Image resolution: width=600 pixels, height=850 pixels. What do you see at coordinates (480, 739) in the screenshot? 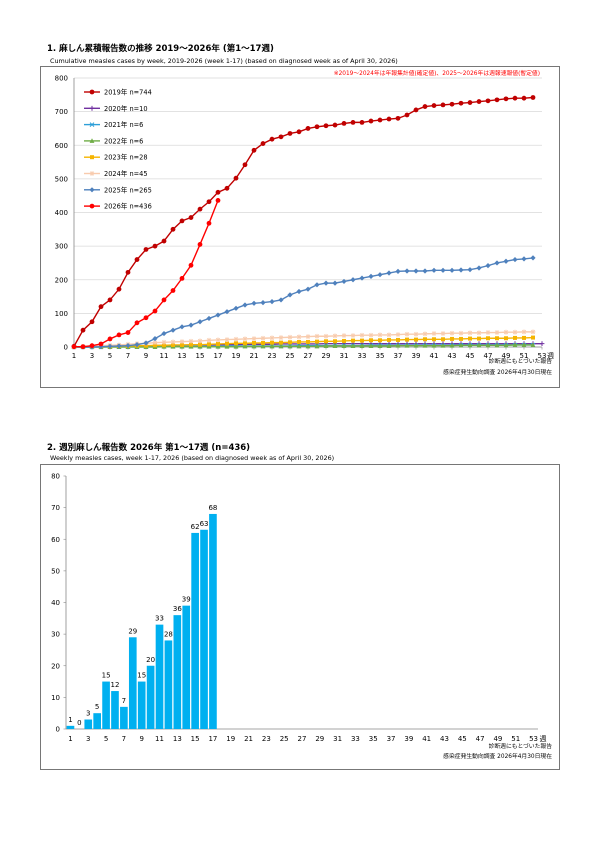
I see `chart2-xtick-label: 47` at bounding box center [480, 739].